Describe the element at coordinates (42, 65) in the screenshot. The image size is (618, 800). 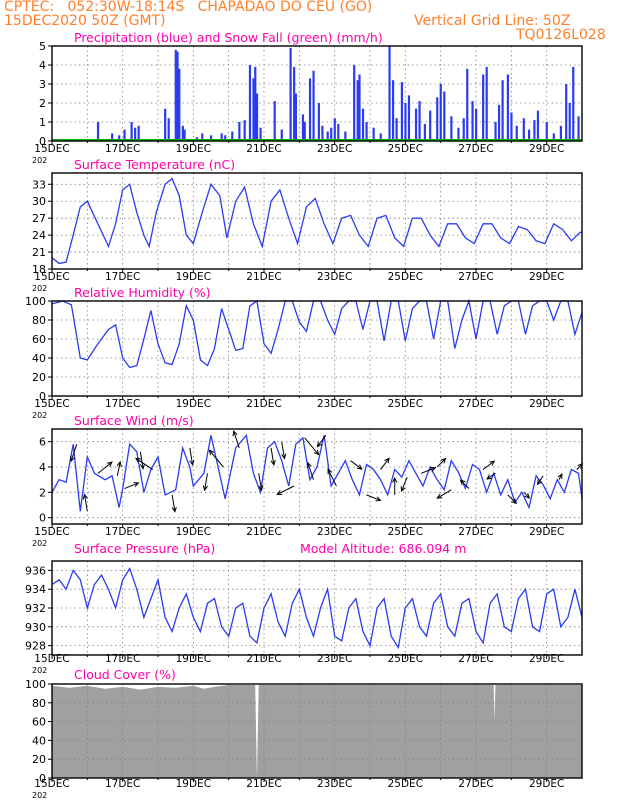
I see `y-tick-label: 4` at that location.